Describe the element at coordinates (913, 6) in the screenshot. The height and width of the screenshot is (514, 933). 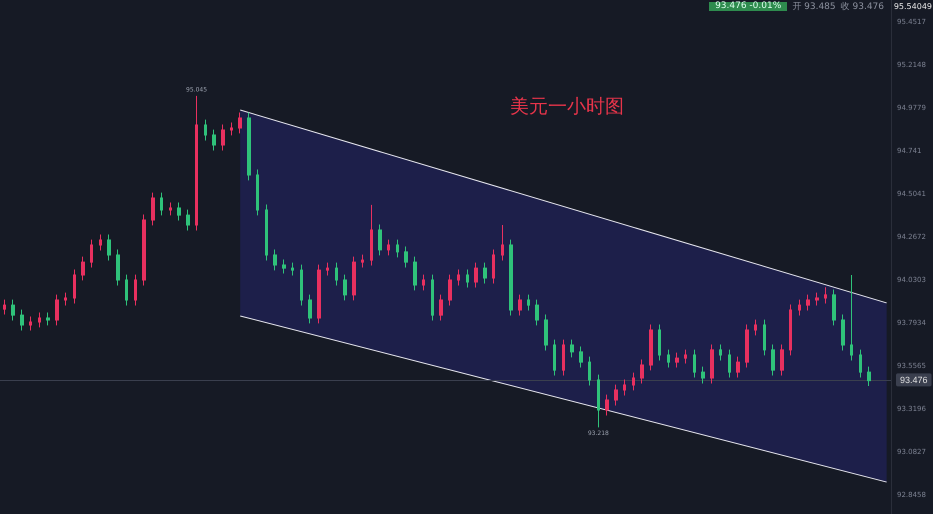
I see `text: 95.54049` at that location.